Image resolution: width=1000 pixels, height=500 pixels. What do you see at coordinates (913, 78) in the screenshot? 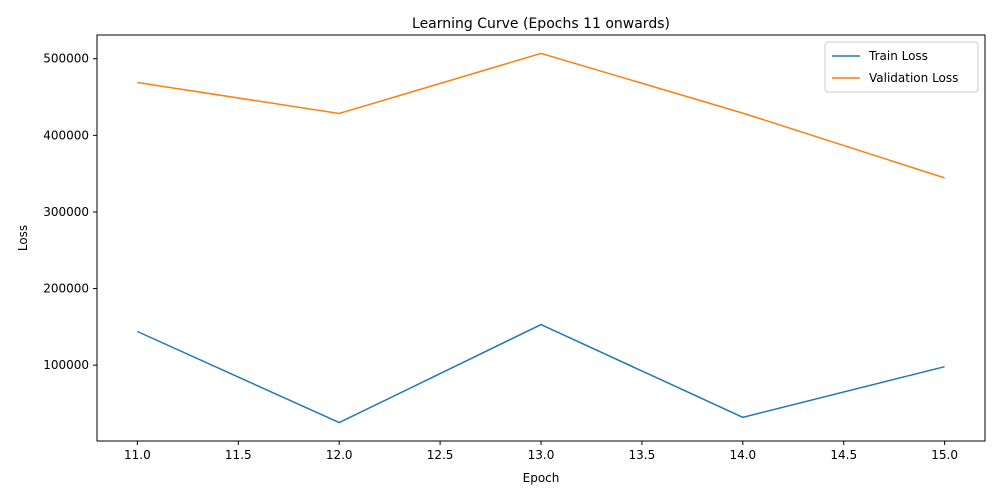
I see `legend-label-validation-loss: Validation Loss` at bounding box center [913, 78].